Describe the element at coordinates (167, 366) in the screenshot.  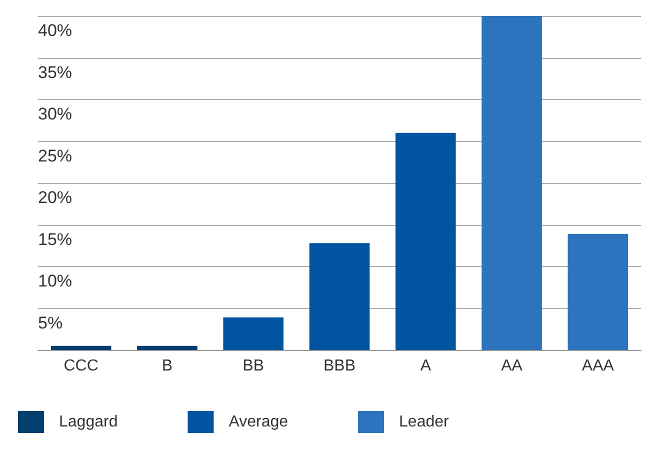
I see `x-tick-label: B` at that location.